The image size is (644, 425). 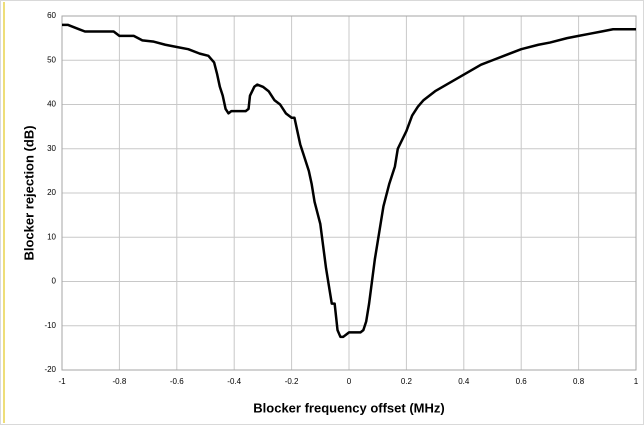 What do you see at coordinates (522, 381) in the screenshot?
I see `x-tick-label: 0.6` at bounding box center [522, 381].